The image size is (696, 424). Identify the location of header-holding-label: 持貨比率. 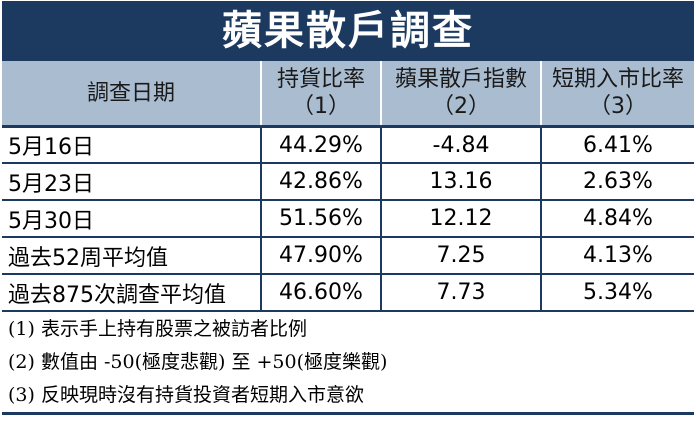
(320, 79).